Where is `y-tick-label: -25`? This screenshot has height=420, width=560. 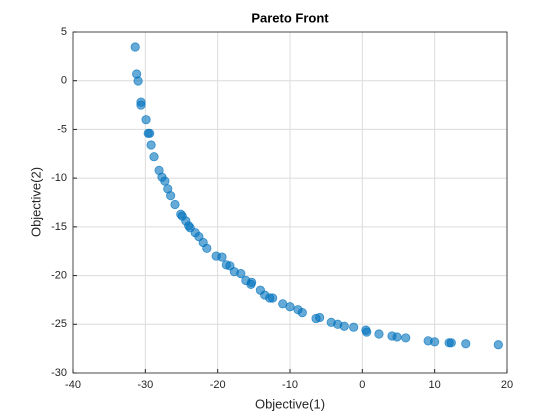 y-tick-label: -25 is located at coordinates (59, 324).